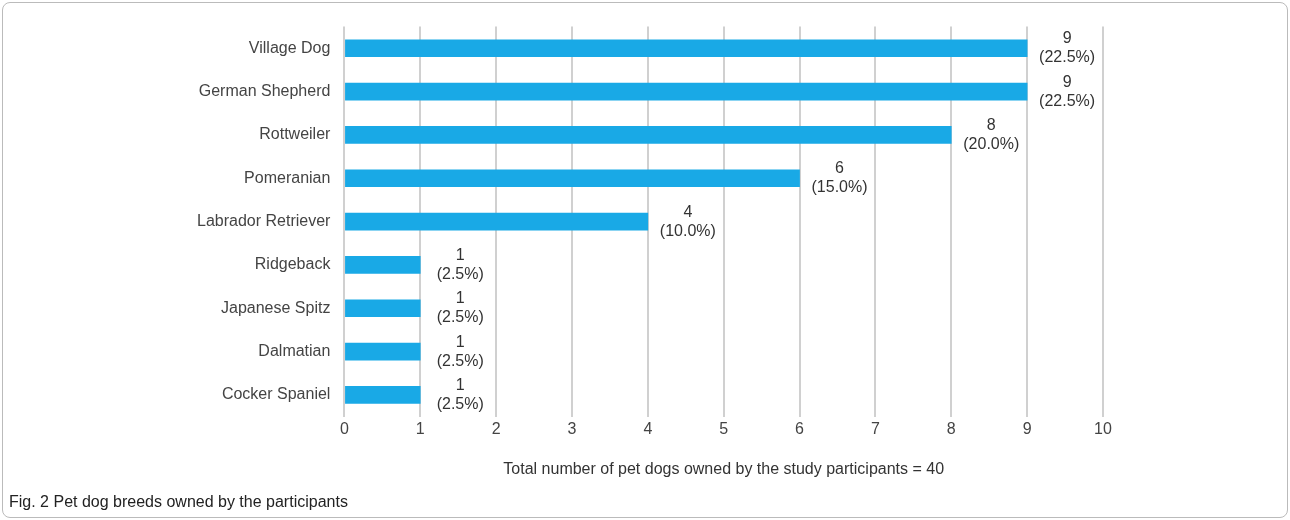 Image resolution: width=1290 pixels, height=520 pixels. I want to click on x-tick-label: 9, so click(1027, 428).